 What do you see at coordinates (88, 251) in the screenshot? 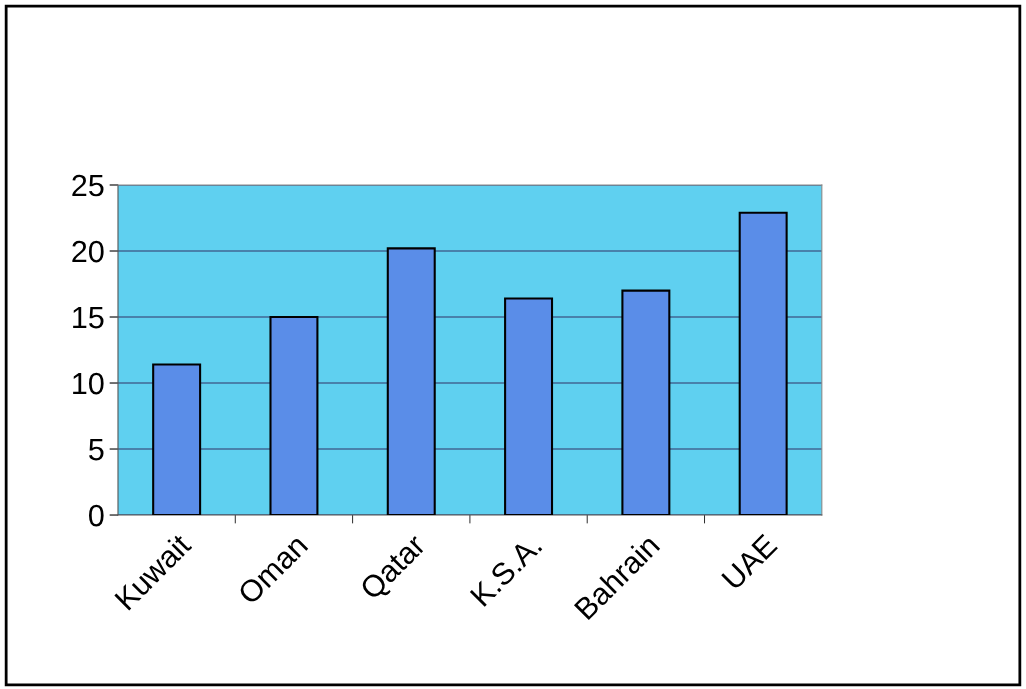
I see `y-tick-label: 20` at bounding box center [88, 251].